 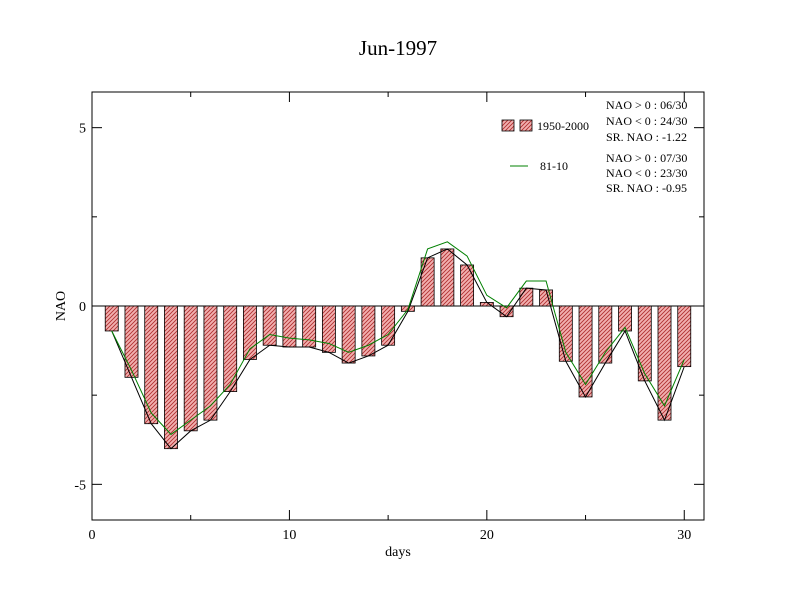 I want to click on legend-label-1950-2000: 1950-2000, so click(x=563, y=126).